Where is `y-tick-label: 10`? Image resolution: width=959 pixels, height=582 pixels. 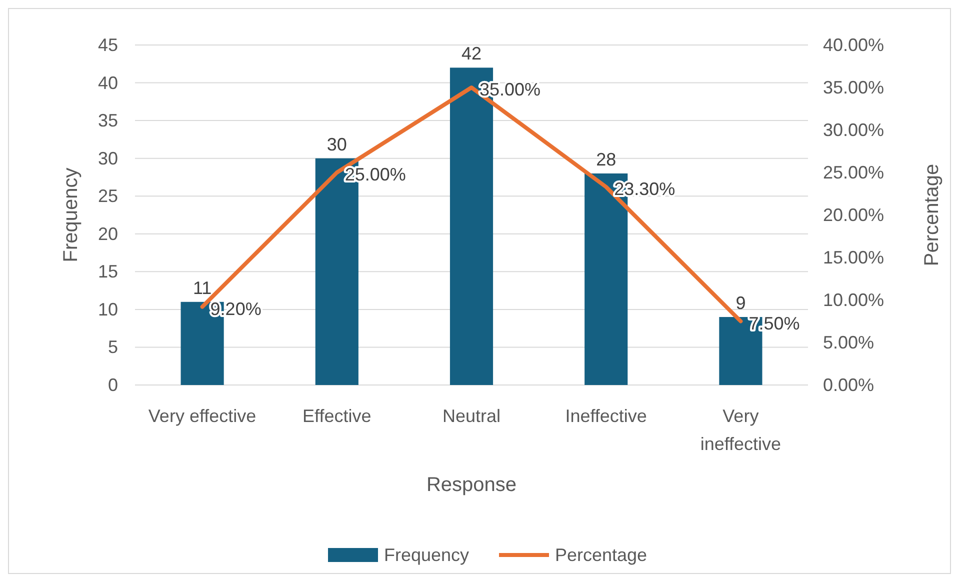
y-tick-label: 10 is located at coordinates (108, 309).